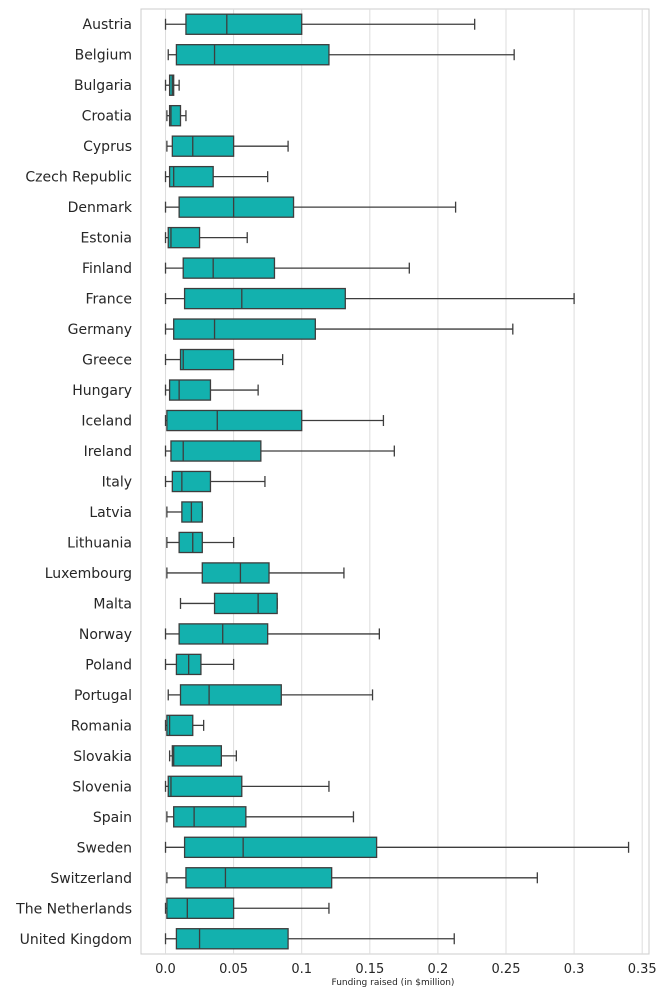 The height and width of the screenshot is (997, 664). What do you see at coordinates (352, 878) in the screenshot?
I see `box-switzerland` at bounding box center [352, 878].